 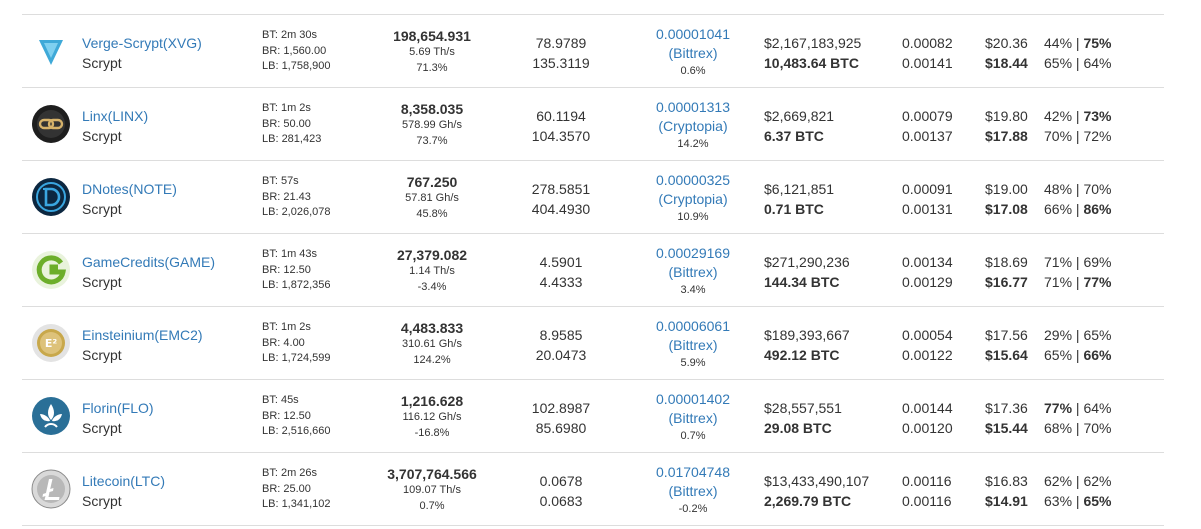 I want to click on difficulty-cell: 767.250 57.81 Gh/s 45.8%, so click(x=432, y=197).